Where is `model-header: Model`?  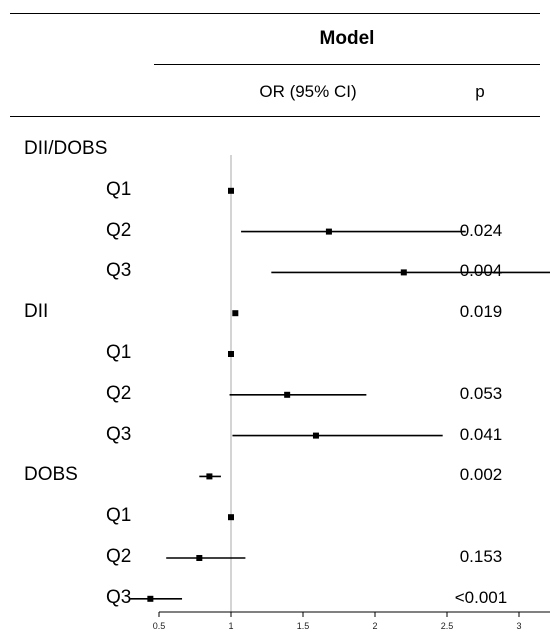
model-header: Model is located at coordinates (347, 38).